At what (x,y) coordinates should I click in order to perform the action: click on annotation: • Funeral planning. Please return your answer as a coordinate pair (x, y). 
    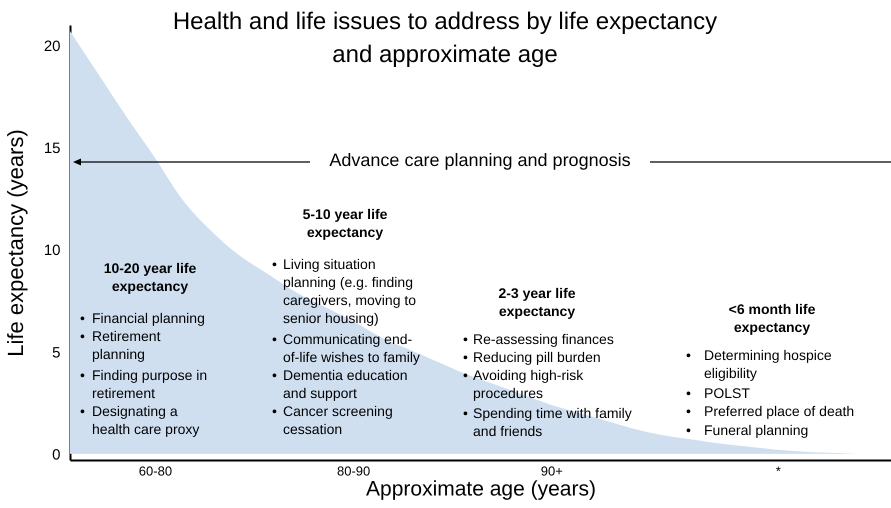
    Looking at the image, I should click on (747, 430).